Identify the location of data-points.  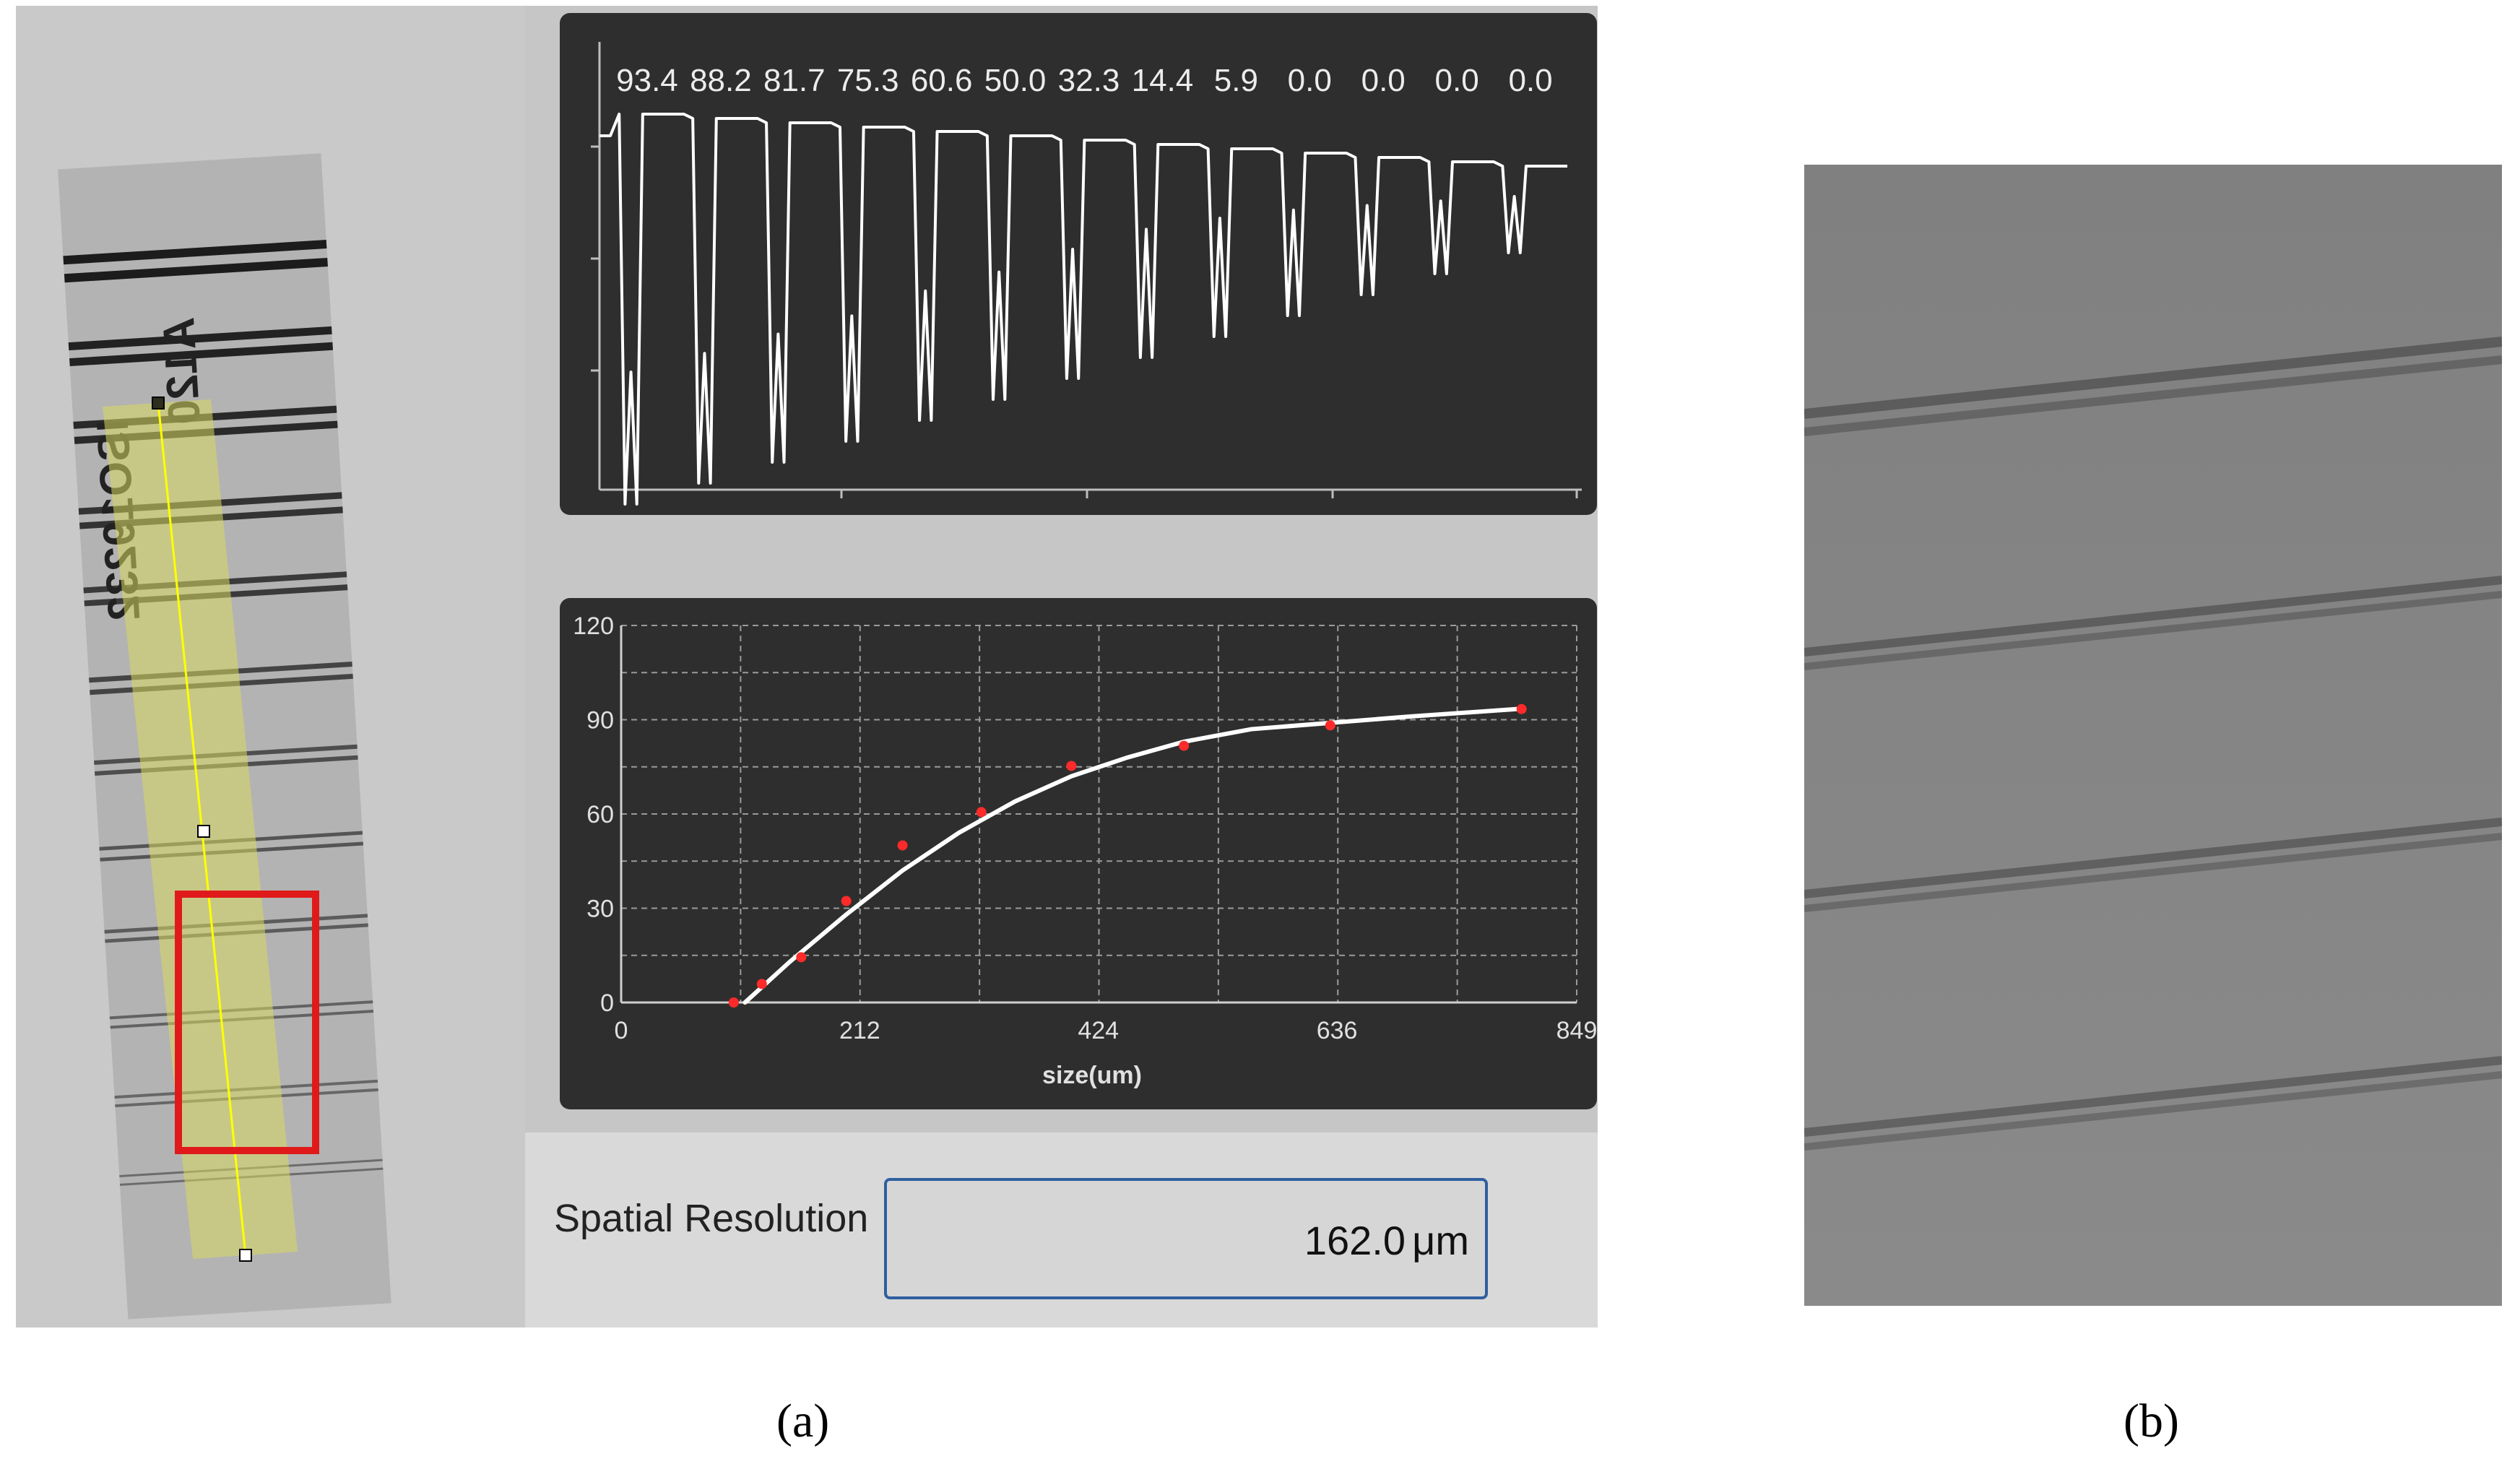
(1127, 855).